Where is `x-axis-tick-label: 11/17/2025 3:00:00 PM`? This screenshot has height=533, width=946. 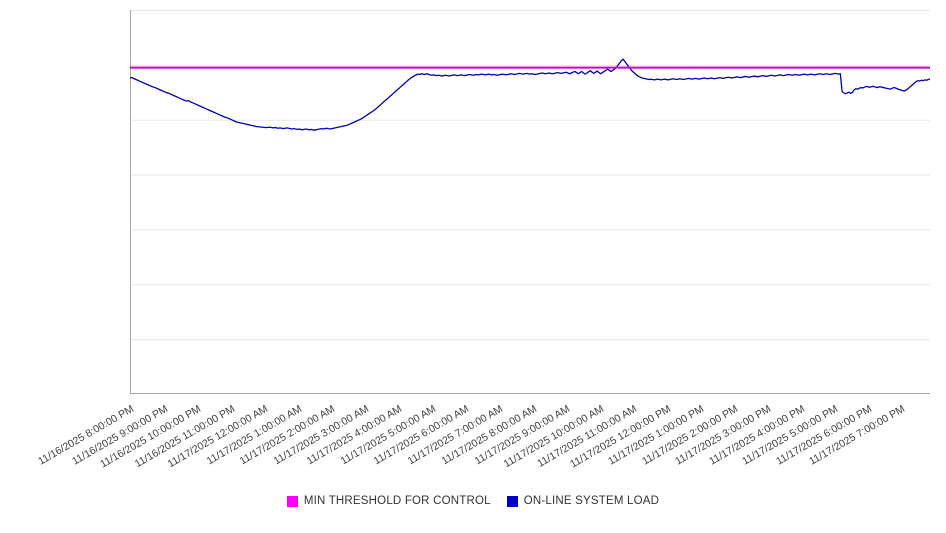
x-axis-tick-label: 11/17/2025 3:00:00 PM is located at coordinates (723, 435).